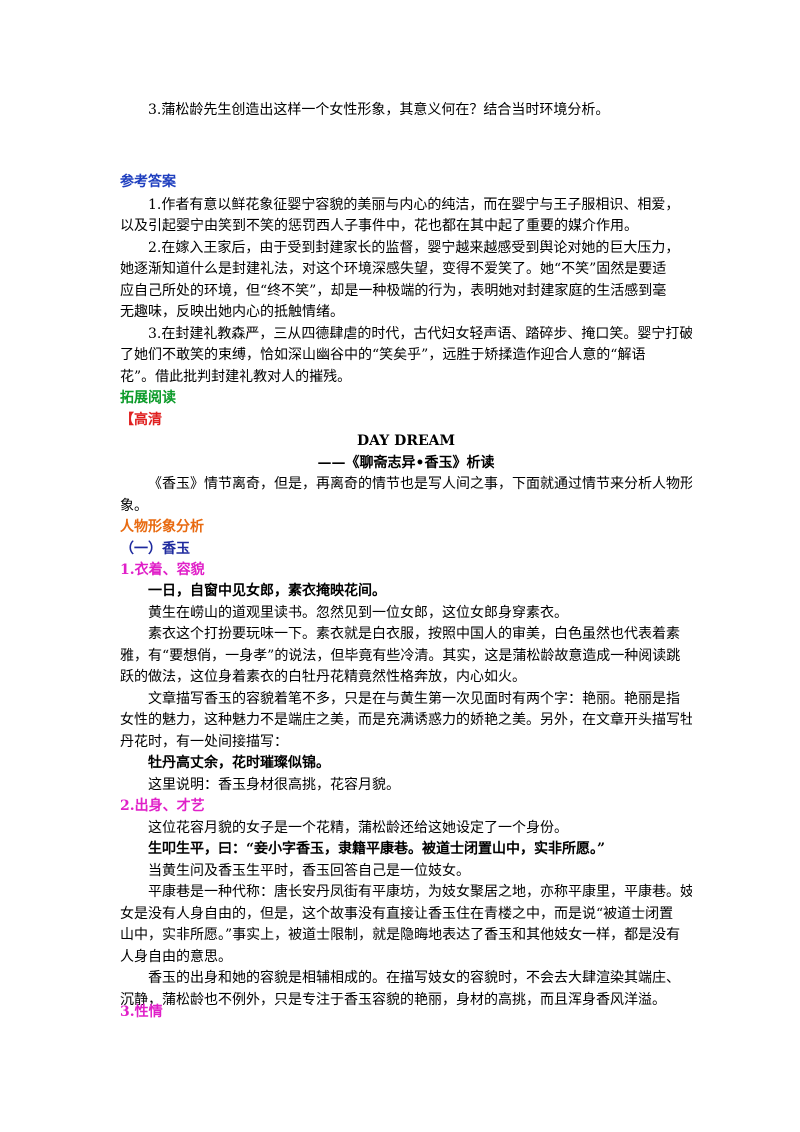 The image size is (800, 1132). What do you see at coordinates (420, 333) in the screenshot?
I see `answer-3-line: 3.在封建礼教森严，三从四德肆虐的时代，古代妇女轻声语、踏碎步、掩口笑。婴宁打破` at bounding box center [420, 333].